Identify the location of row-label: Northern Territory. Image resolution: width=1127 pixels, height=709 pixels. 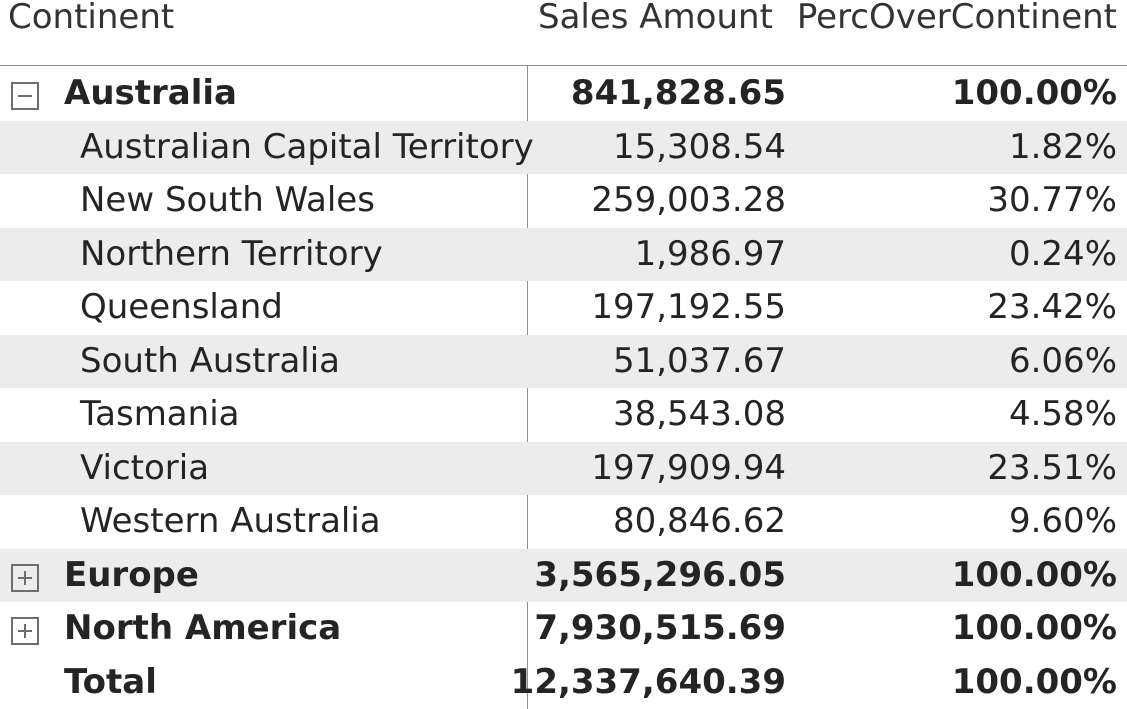
(231, 253).